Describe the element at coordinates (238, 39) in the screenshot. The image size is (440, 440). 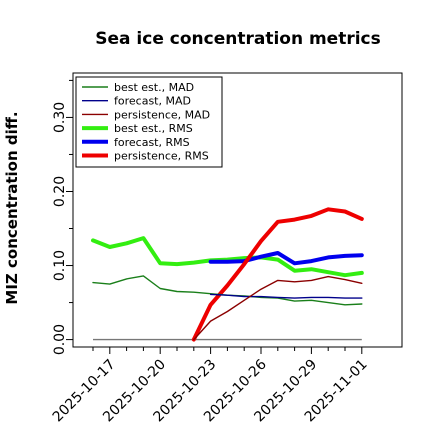
I see `chart-title: Sea ice concentration metrics` at that location.